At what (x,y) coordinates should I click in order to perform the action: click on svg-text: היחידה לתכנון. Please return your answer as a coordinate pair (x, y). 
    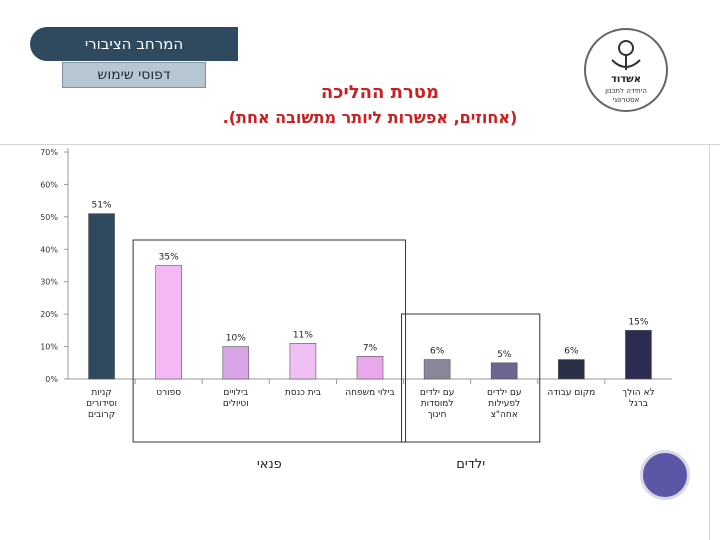
    Looking at the image, I should click on (626, 91).